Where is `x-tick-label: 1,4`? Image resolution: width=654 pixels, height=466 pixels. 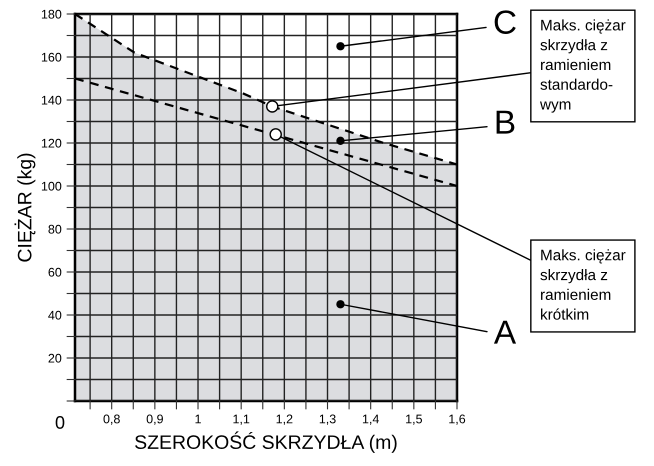
x-tick-label: 1,4 is located at coordinates (370, 419).